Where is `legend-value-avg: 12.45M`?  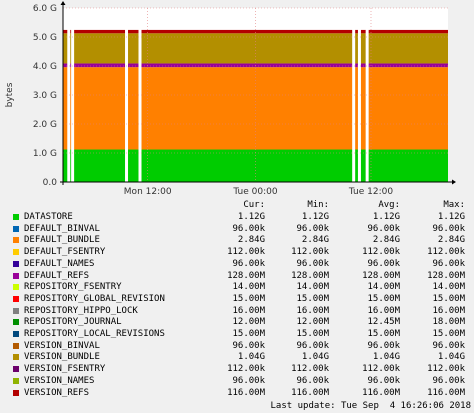
legend-value-avg: 12.45M is located at coordinates (383, 322).